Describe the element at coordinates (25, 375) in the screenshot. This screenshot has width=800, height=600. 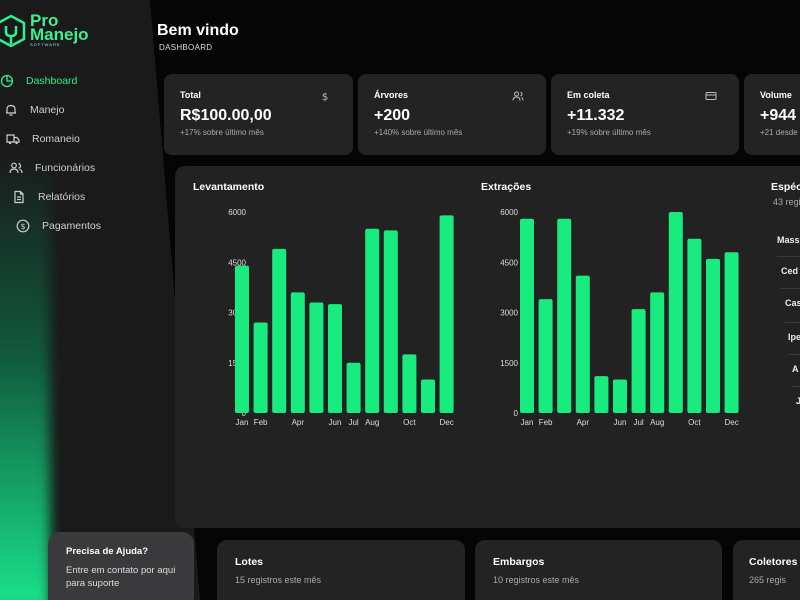
I see `sidebar-glow` at that location.